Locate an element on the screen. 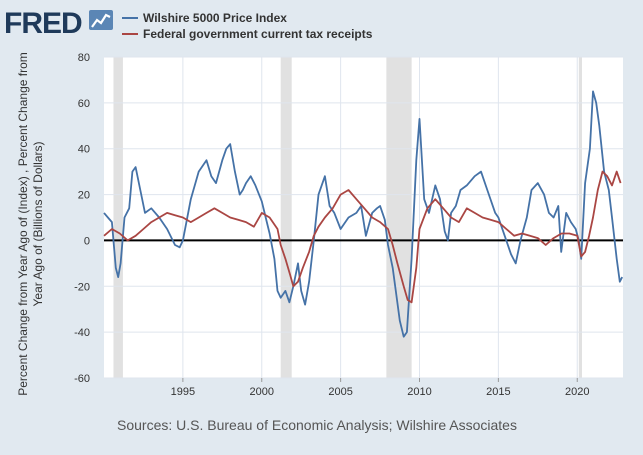 The height and width of the screenshot is (455, 643). fred-logo: FRED is located at coordinates (58, 23).